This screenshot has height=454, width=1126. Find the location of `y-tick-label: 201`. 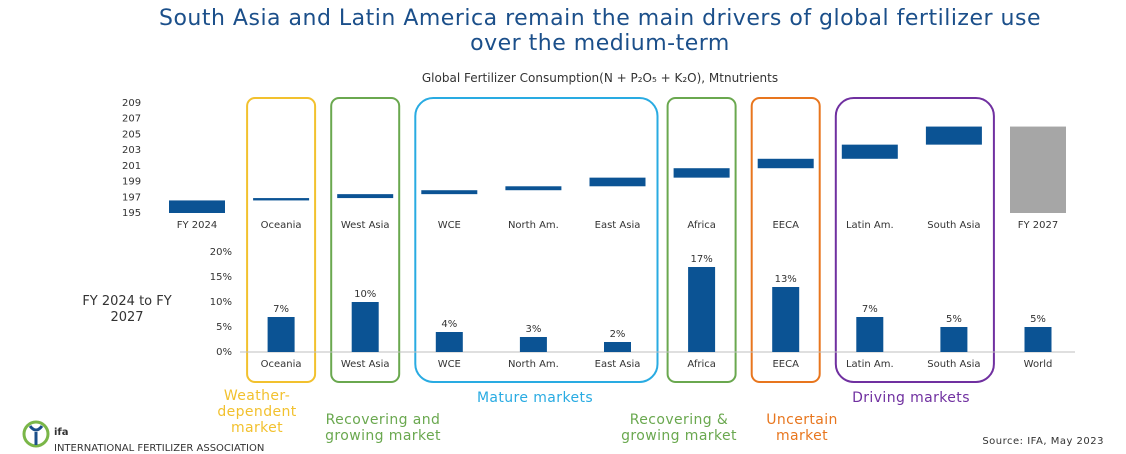

y-tick-label: 201 is located at coordinates (131, 166).